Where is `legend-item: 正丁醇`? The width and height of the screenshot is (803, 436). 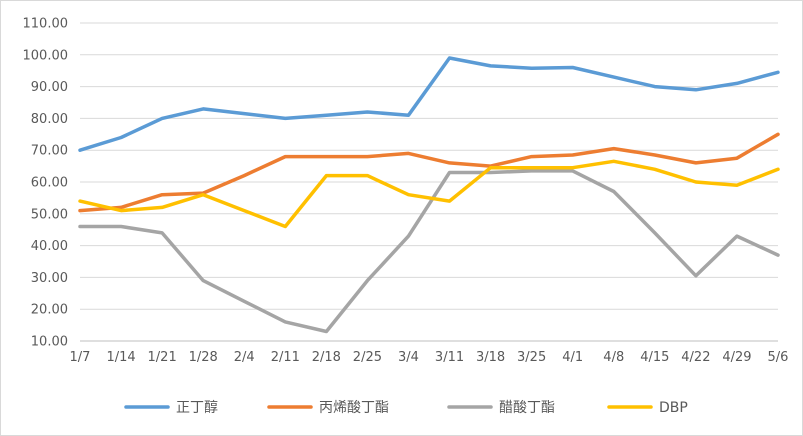
legend-item: 正丁醇 is located at coordinates (171, 407).